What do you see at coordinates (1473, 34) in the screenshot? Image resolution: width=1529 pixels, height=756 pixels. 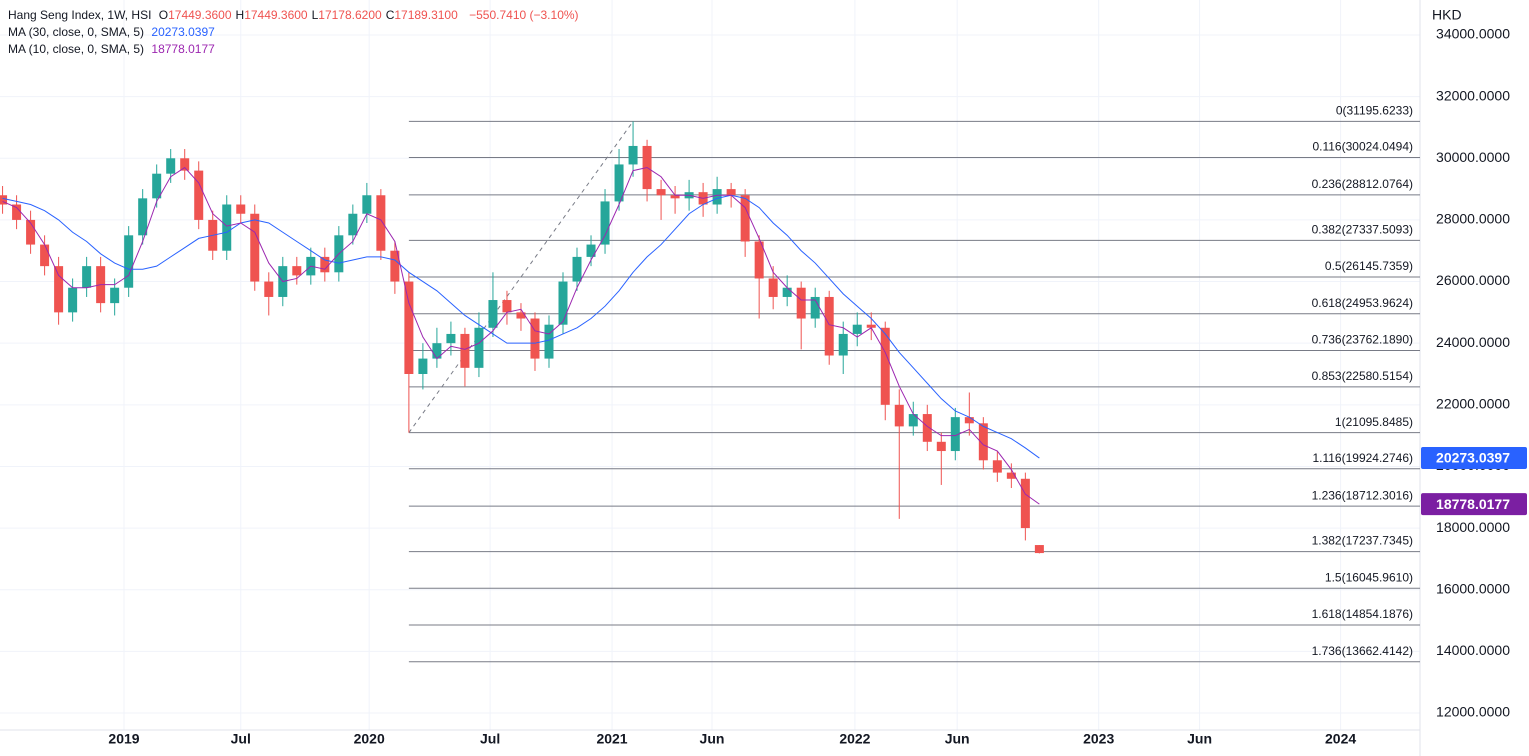 I see `y-tick-label: 34000.0000` at bounding box center [1473, 34].